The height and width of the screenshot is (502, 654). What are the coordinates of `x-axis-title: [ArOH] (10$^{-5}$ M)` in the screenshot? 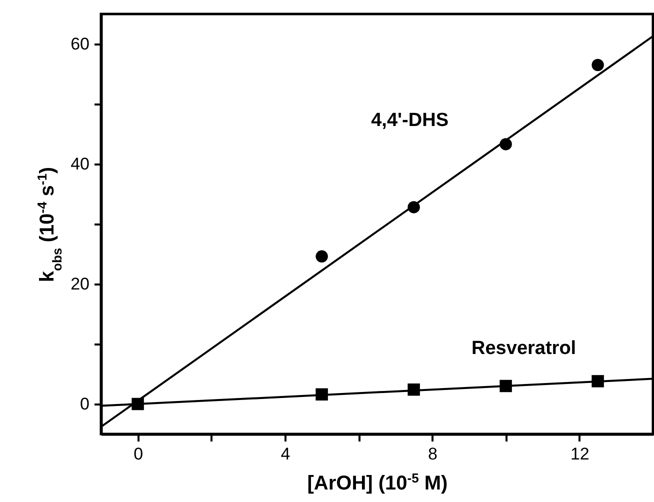 It's located at (377, 482).